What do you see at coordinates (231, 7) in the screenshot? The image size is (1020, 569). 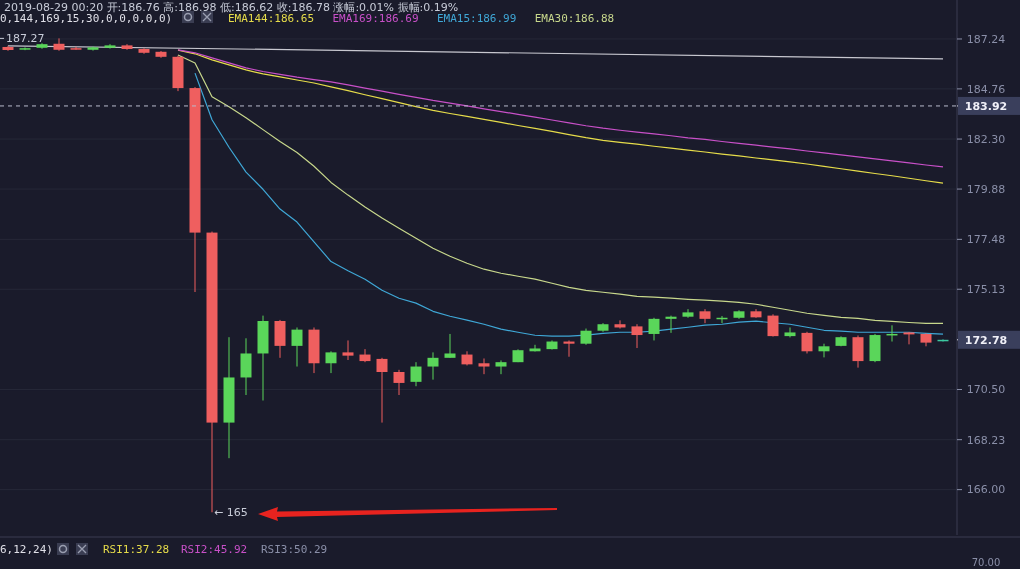 I see `chart-title: 2019-08-29 00:20 开:186.76 高:186.98 低:186.62 收:186.78 涨幅:0.01% 振幅:0.19%` at bounding box center [231, 7].